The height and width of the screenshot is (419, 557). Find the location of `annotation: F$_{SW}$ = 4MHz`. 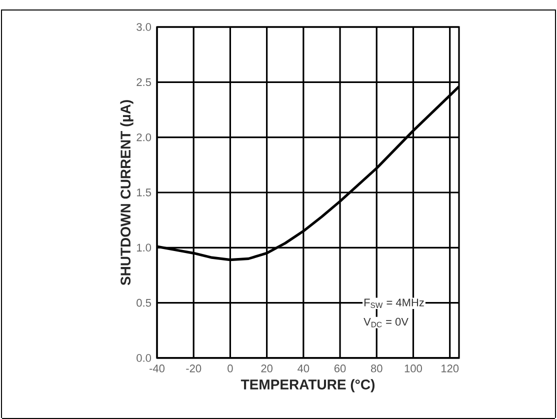

annotation: F$_{SW}$ = 4MHz is located at coordinates (394, 303).